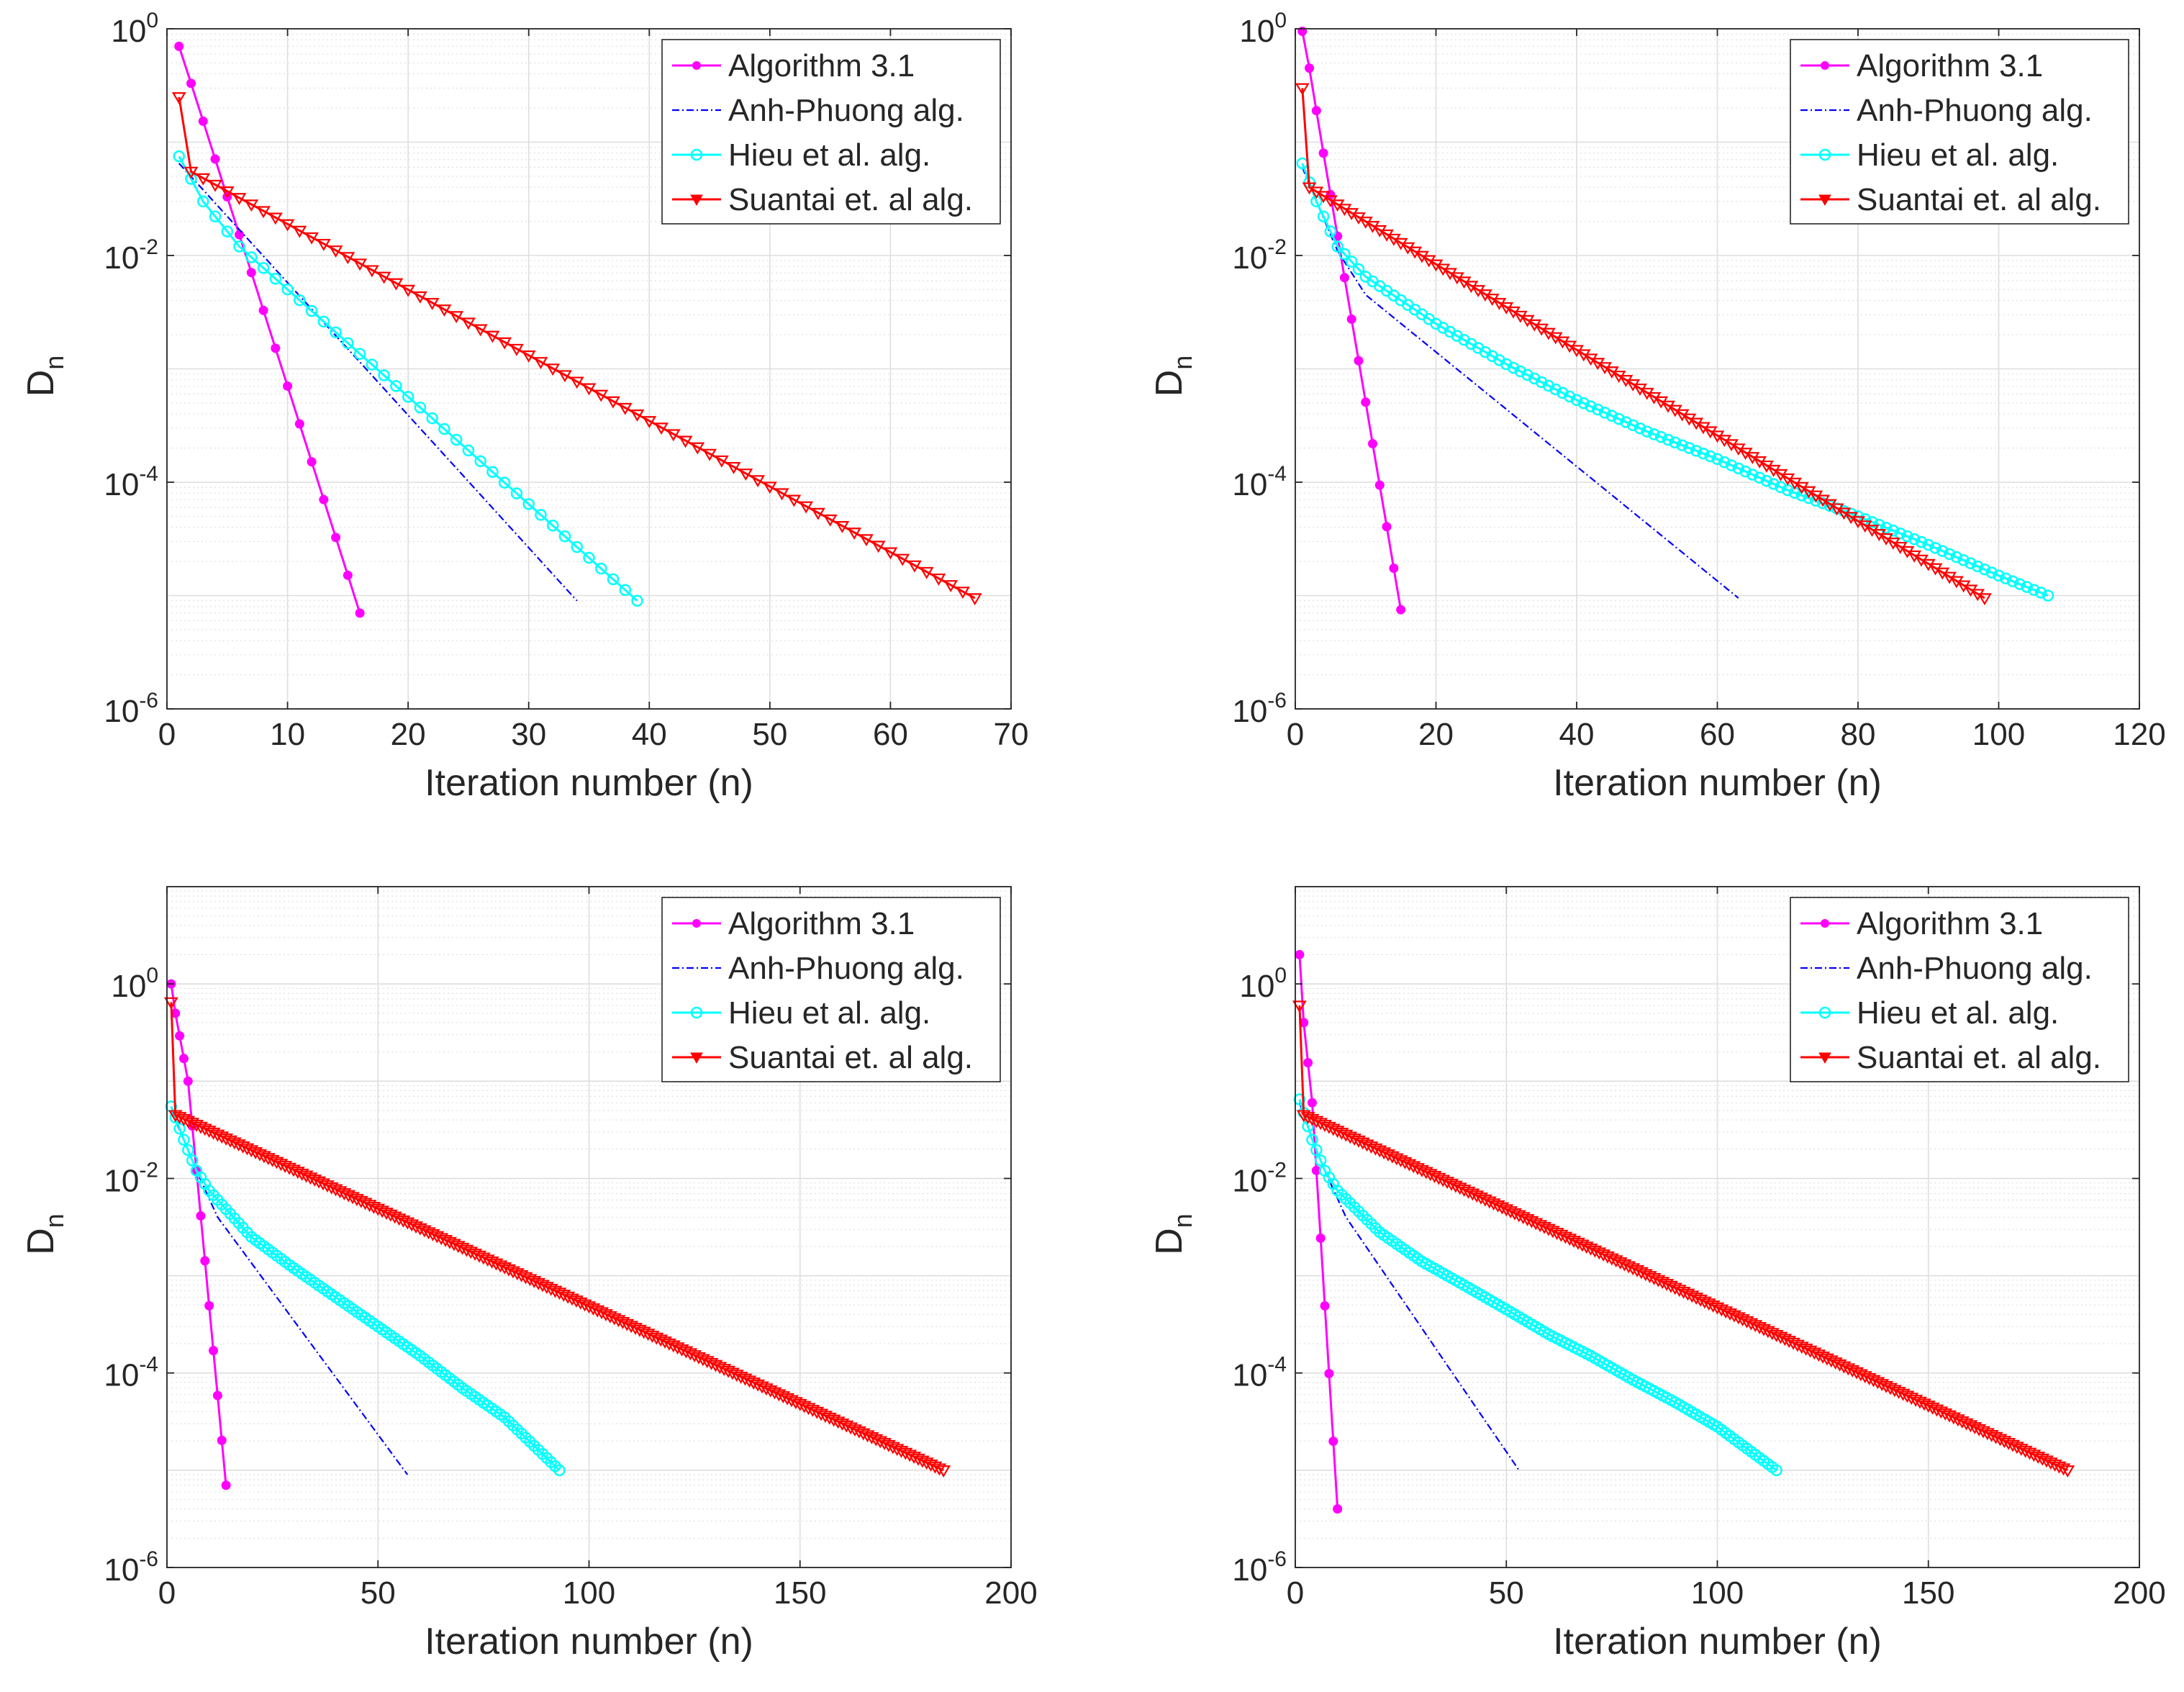  What do you see at coordinates (1277, 700) in the screenshot?
I see `y-tick-exponent: -6` at bounding box center [1277, 700].